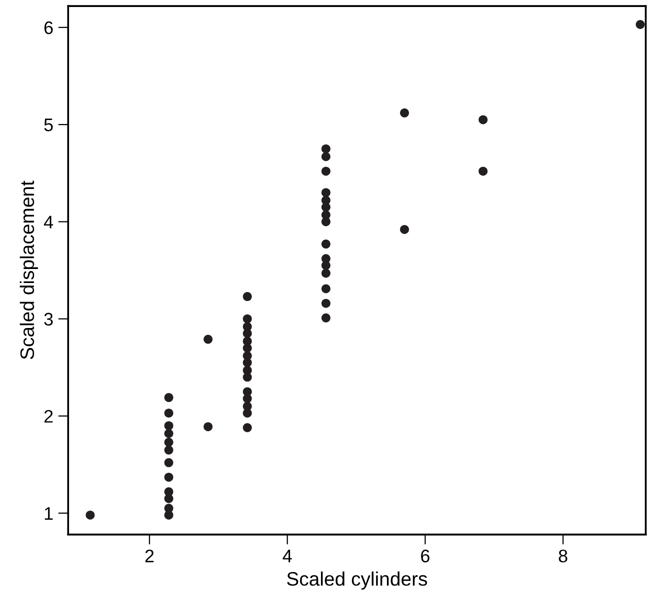 The image size is (649, 604). Describe the element at coordinates (48, 319) in the screenshot. I see `y-tick-label: 3` at that location.